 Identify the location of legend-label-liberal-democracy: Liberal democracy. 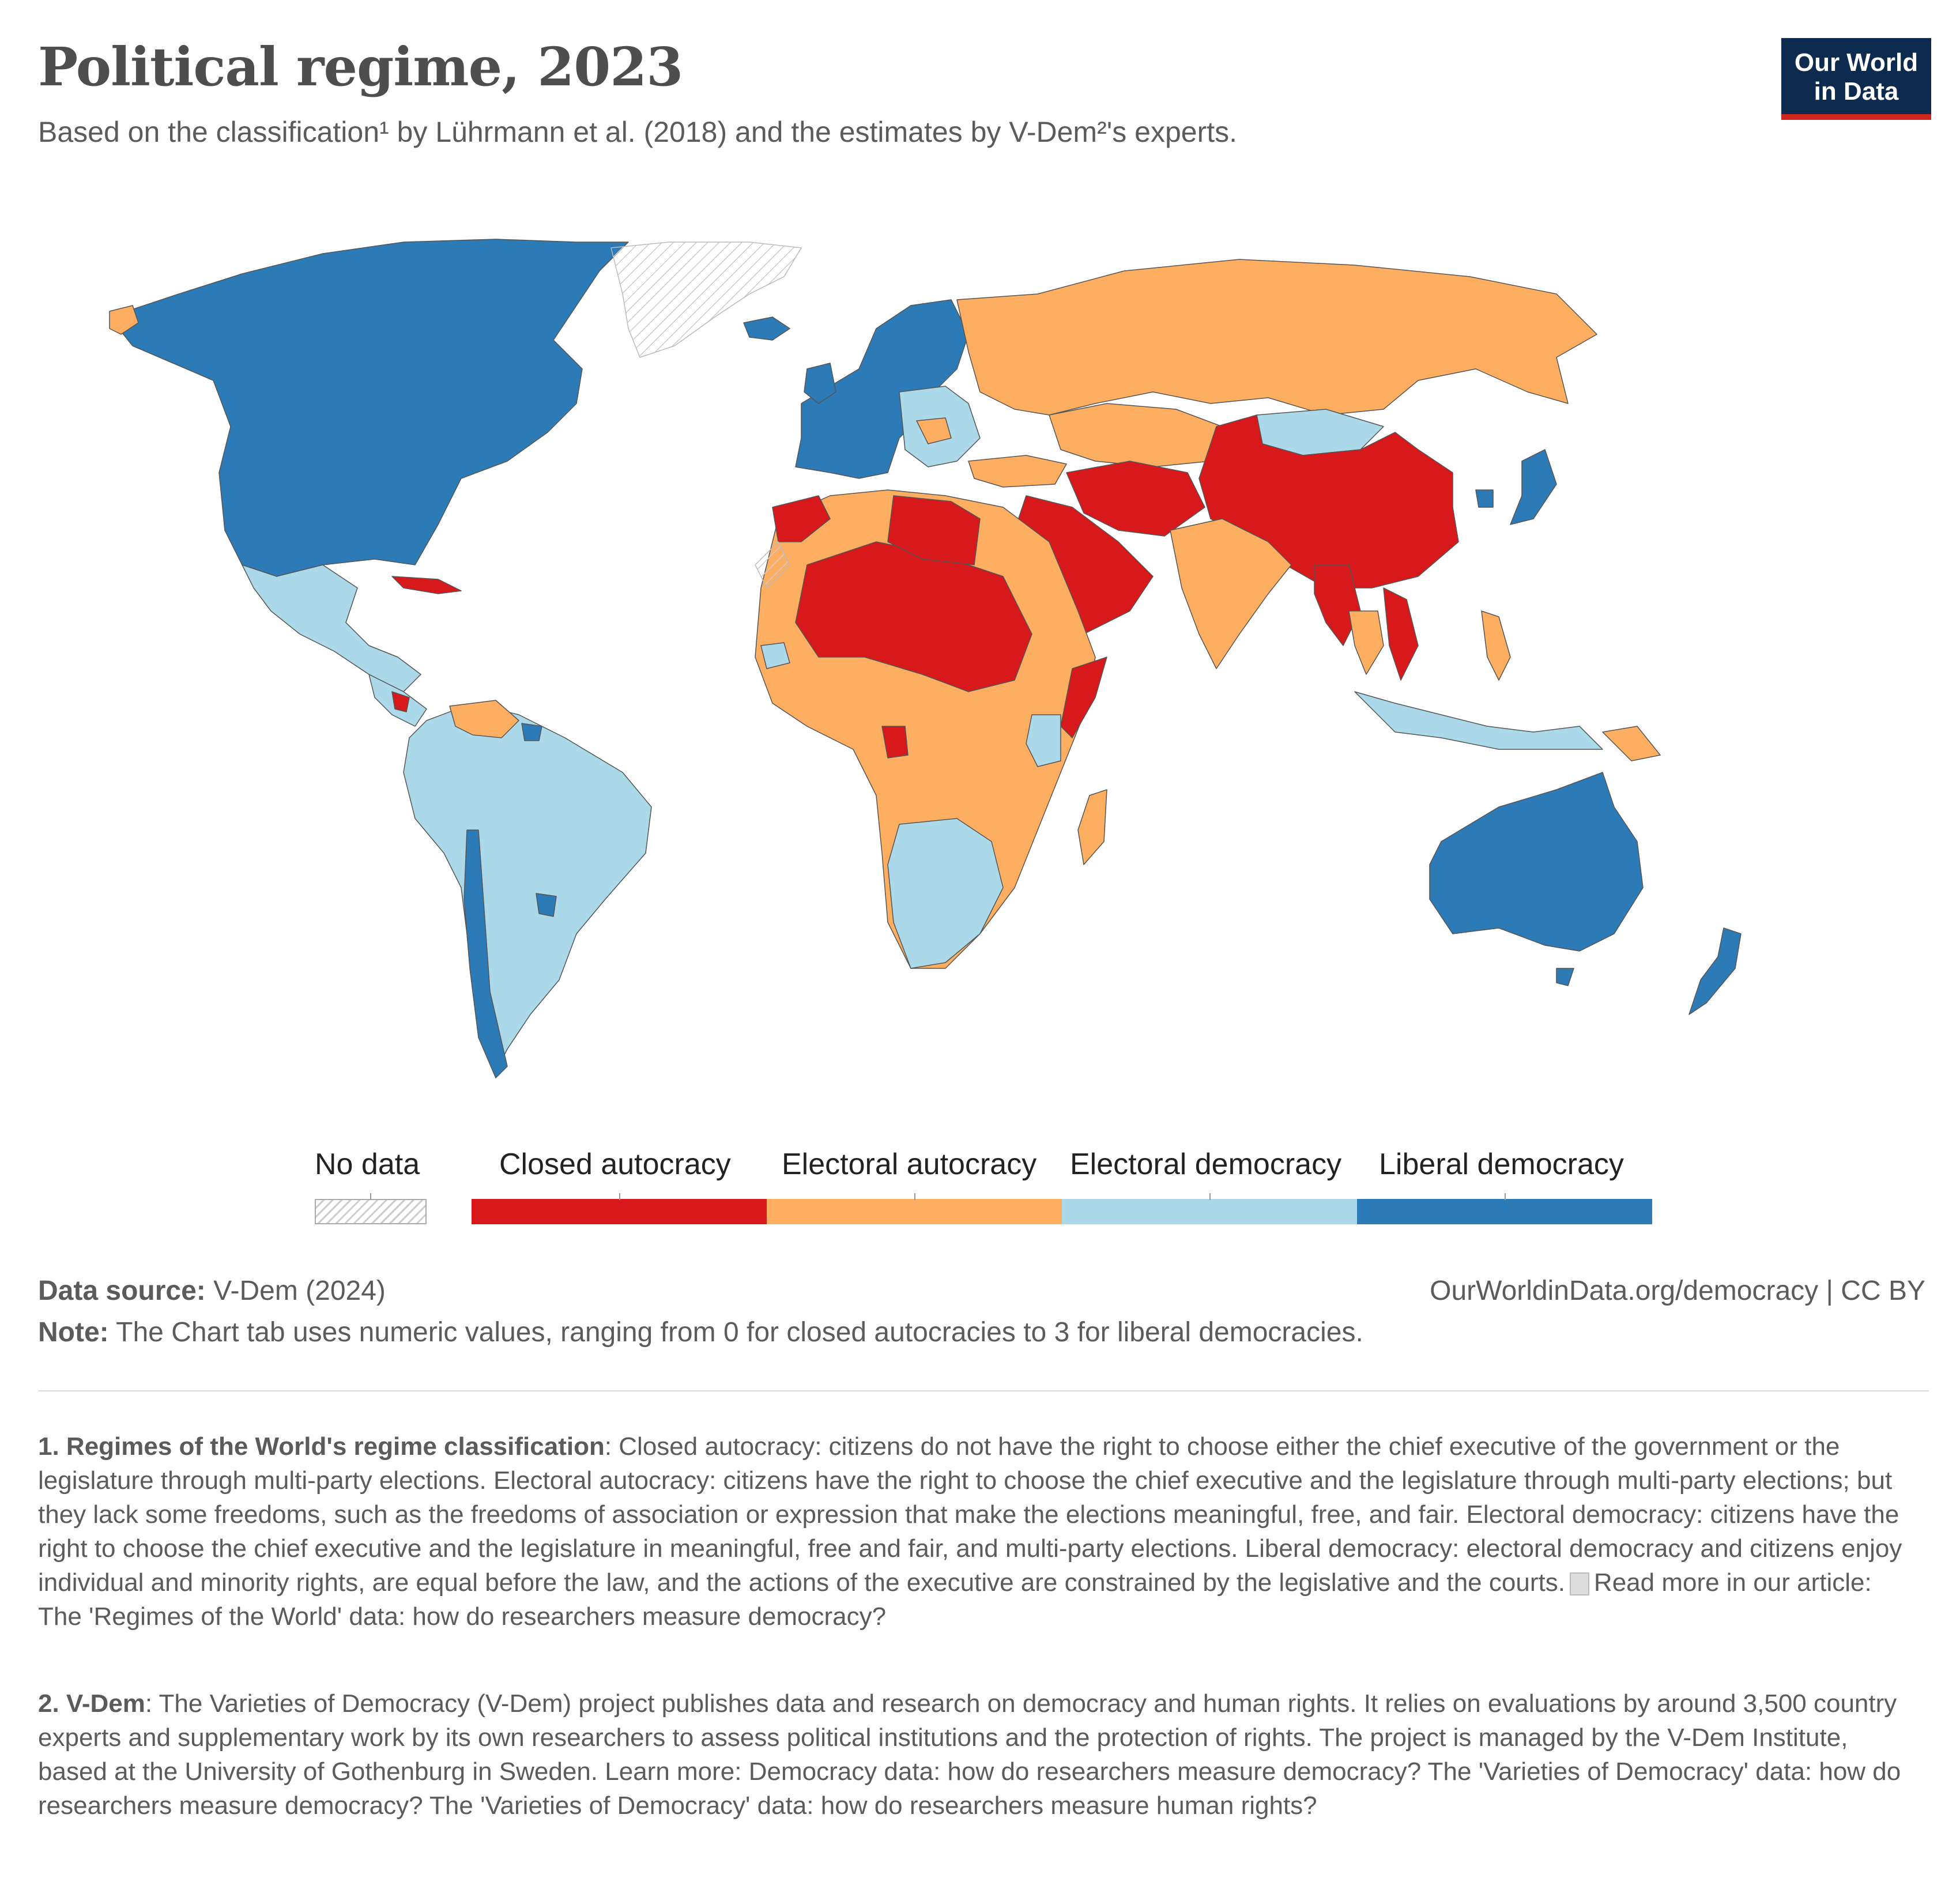
(1501, 1164).